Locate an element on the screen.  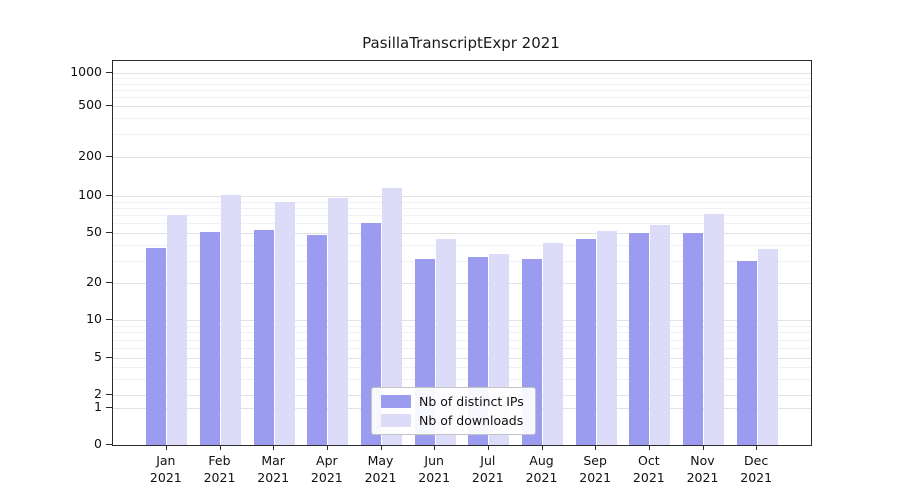
x-tick-label: Aug 2021 is located at coordinates (542, 469).